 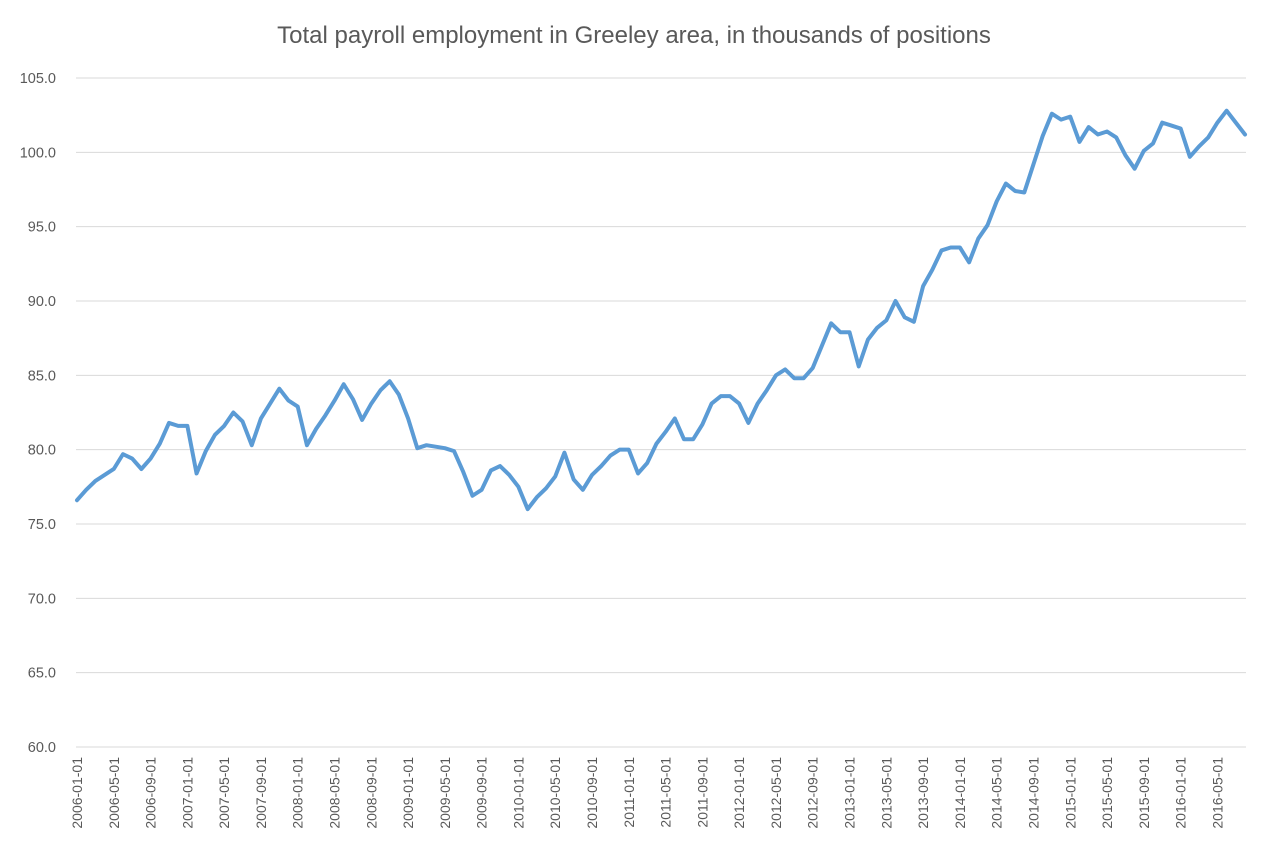 What do you see at coordinates (518, 793) in the screenshot?
I see `x-tick-label: 2010-01-01` at bounding box center [518, 793].